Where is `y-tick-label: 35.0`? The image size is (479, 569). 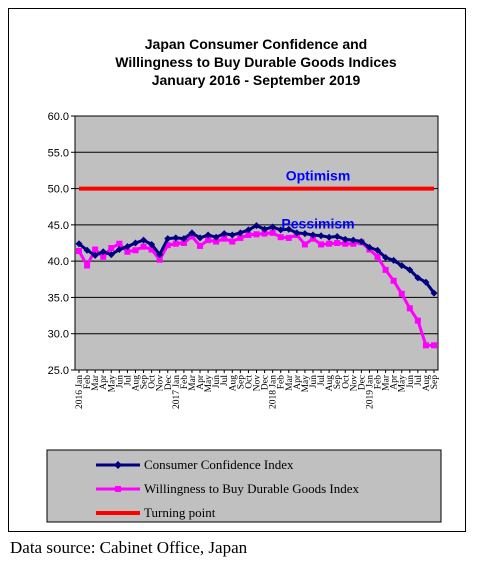
y-tick-label: 35.0 is located at coordinates (58, 298).